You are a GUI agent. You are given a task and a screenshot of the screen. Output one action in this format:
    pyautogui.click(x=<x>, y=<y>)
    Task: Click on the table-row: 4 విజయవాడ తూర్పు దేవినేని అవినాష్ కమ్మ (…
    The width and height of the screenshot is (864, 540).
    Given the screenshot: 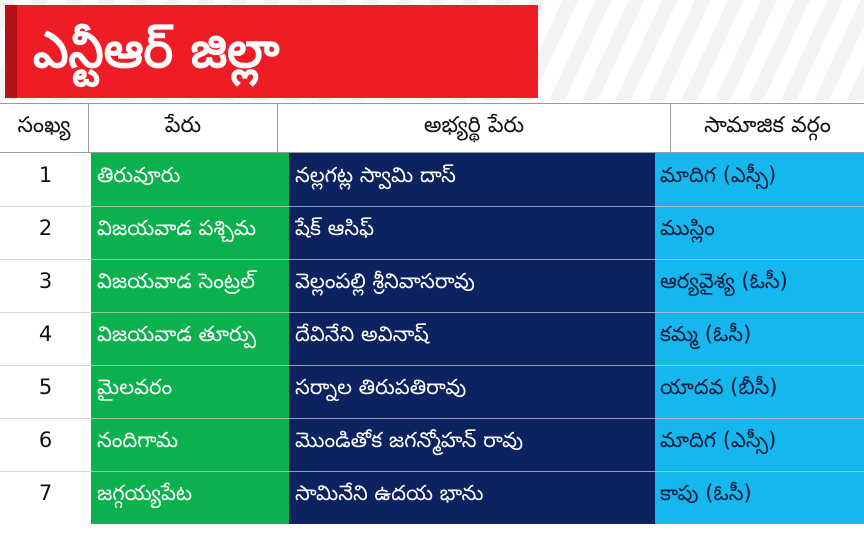 What is the action you would take?
    pyautogui.click(x=432, y=338)
    